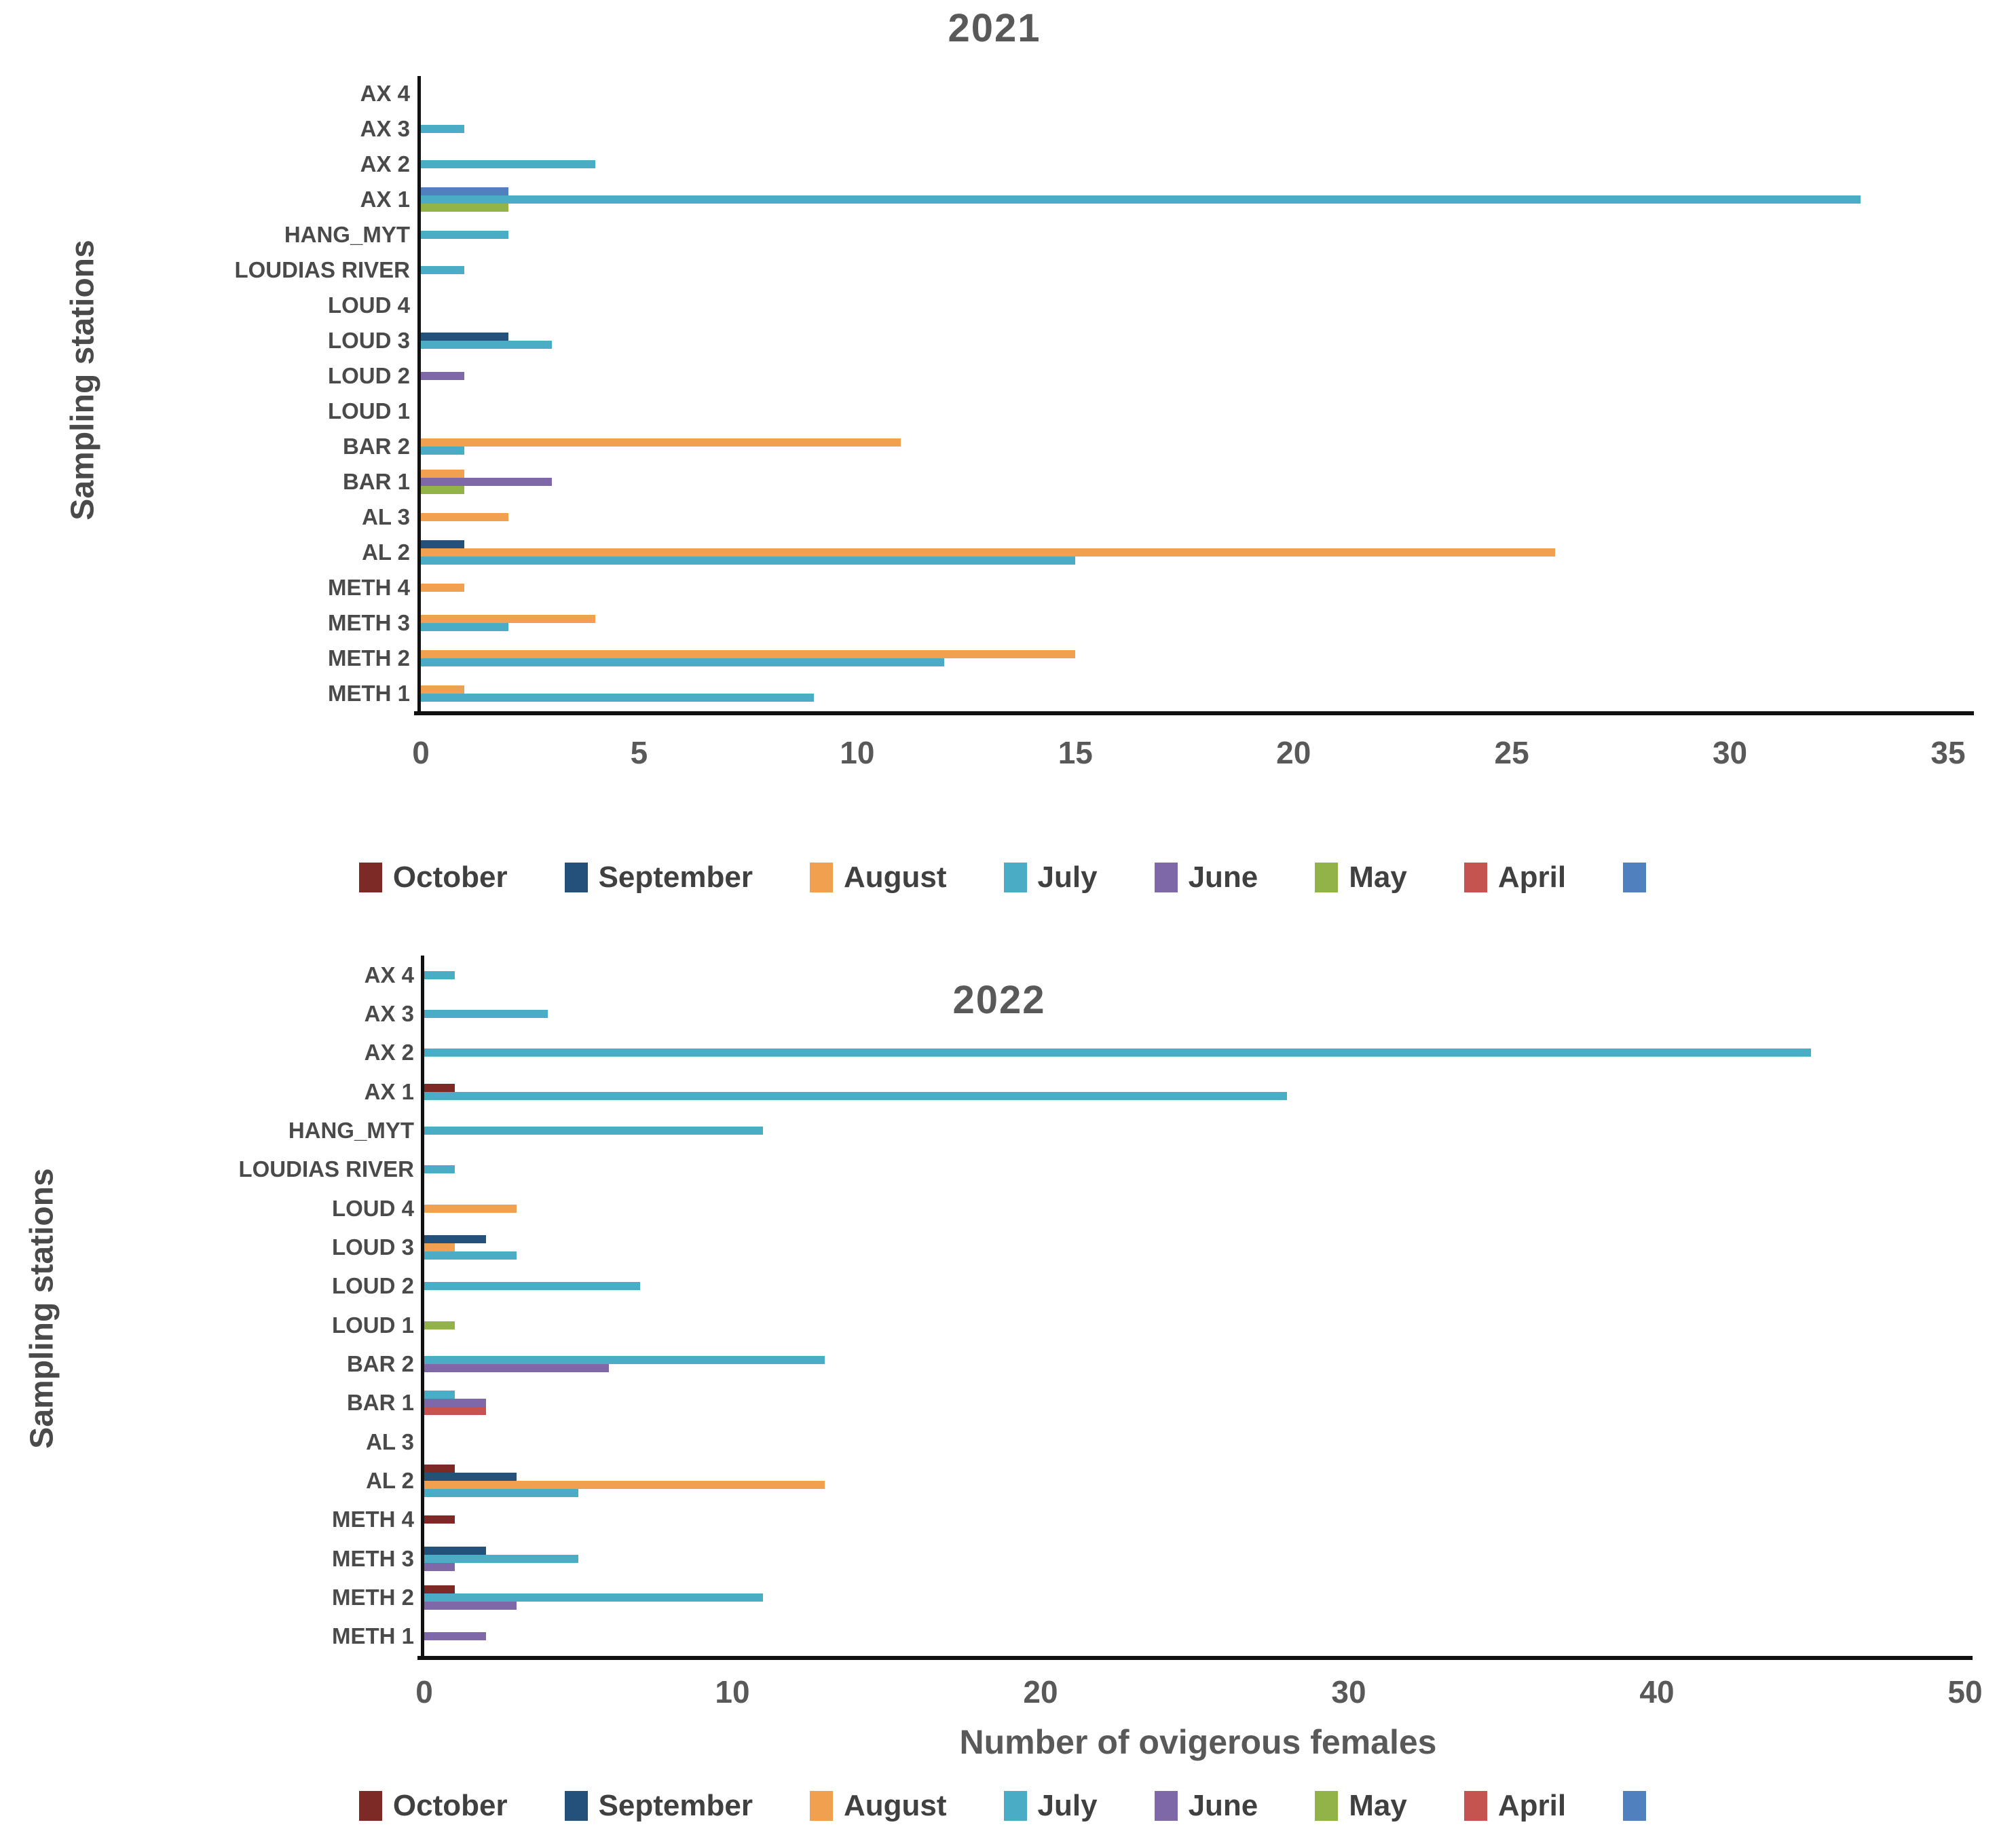  I want to click on row-label-meth-4: METH 4, so click(373, 1520).